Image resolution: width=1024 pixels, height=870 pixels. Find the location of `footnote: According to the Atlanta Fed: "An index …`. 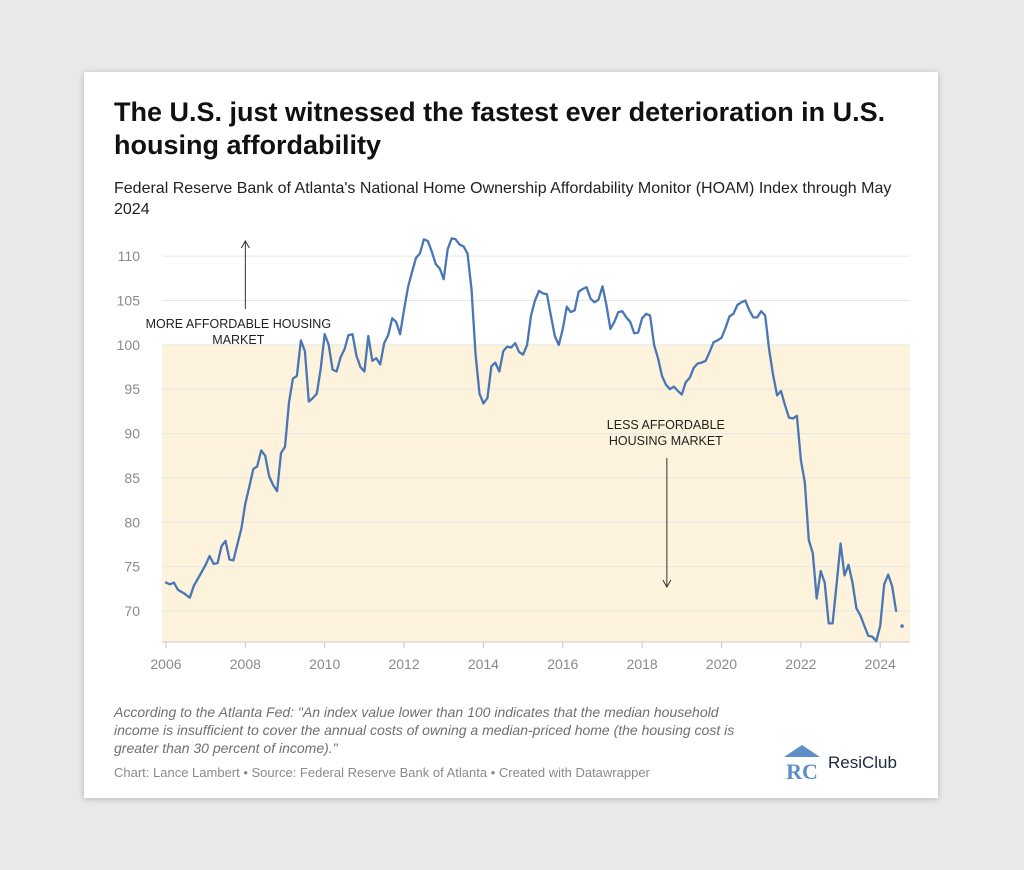

footnote: According to the Atlanta Fed: "An index … is located at coordinates (424, 730).